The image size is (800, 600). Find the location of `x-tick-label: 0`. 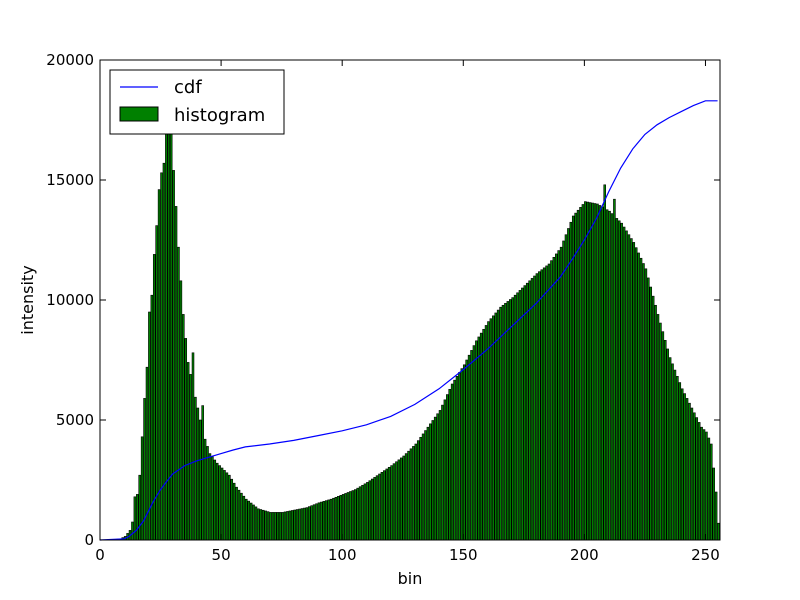

x-tick-label: 0 is located at coordinates (100, 555).